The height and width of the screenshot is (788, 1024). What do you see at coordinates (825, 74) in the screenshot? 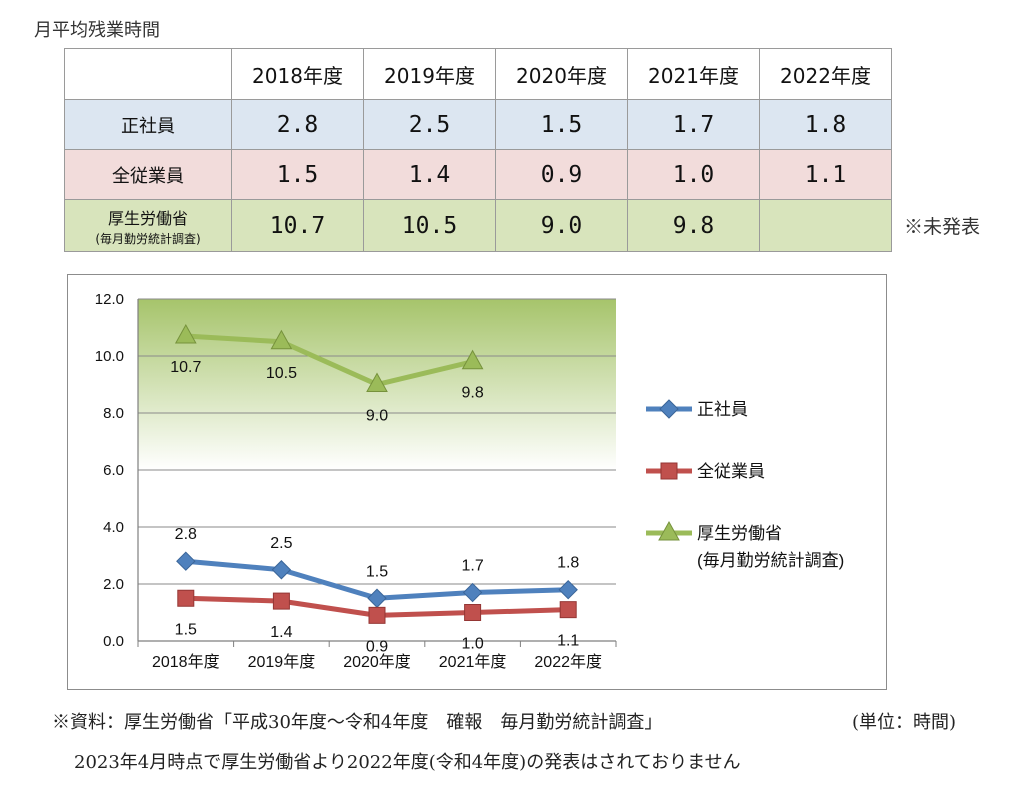
I see `table-header-cell: 2022年度` at bounding box center [825, 74].